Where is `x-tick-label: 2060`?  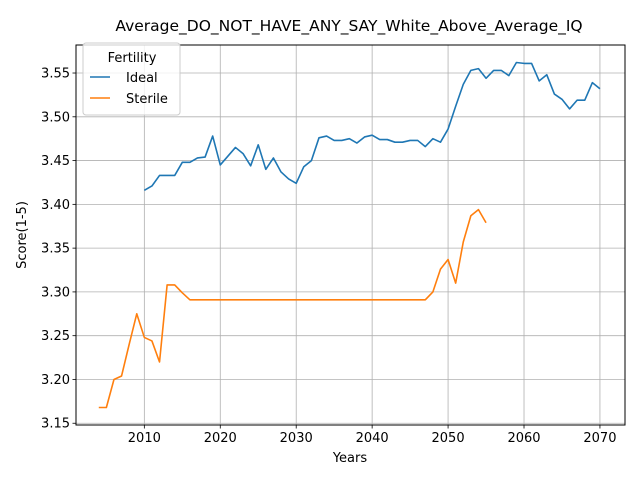 x-tick-label: 2060 is located at coordinates (523, 438).